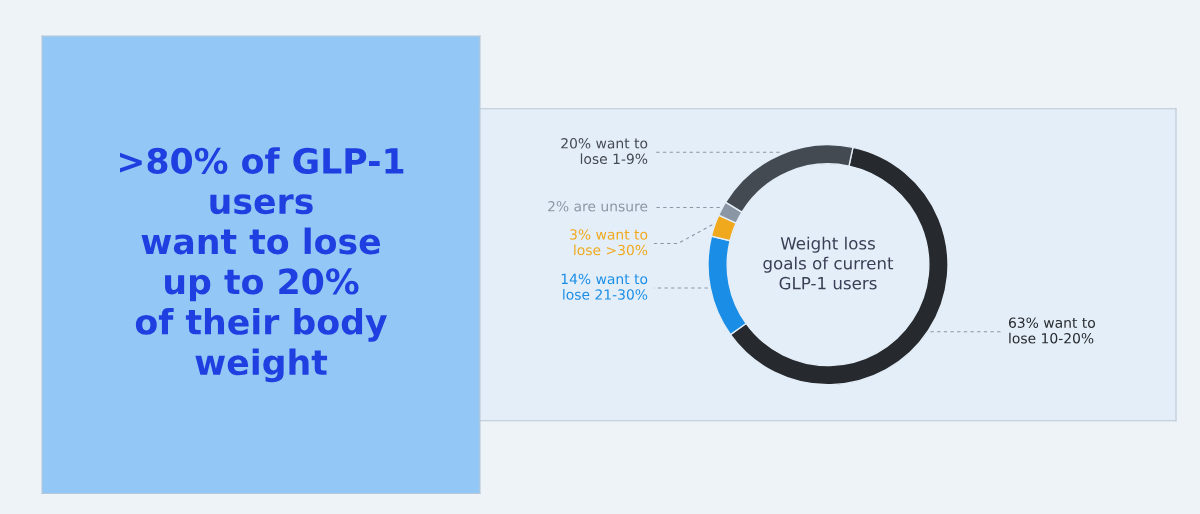  What do you see at coordinates (828, 263) in the screenshot?
I see `text: Weight loss goals of current GLP-1 users` at bounding box center [828, 263].